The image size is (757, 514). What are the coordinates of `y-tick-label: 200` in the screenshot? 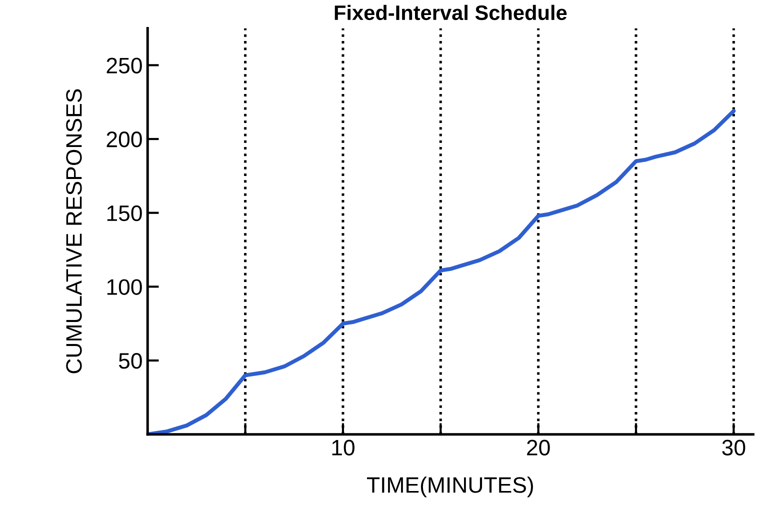 It's located at (124, 140).